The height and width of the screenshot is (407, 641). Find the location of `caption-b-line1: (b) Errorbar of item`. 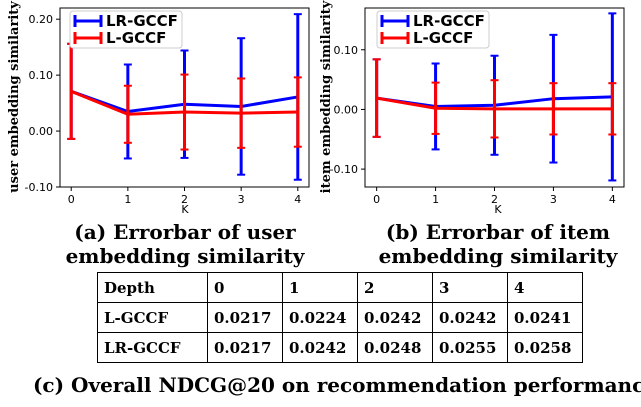

caption-b-line1: (b) Errorbar of item is located at coordinates (498, 232).